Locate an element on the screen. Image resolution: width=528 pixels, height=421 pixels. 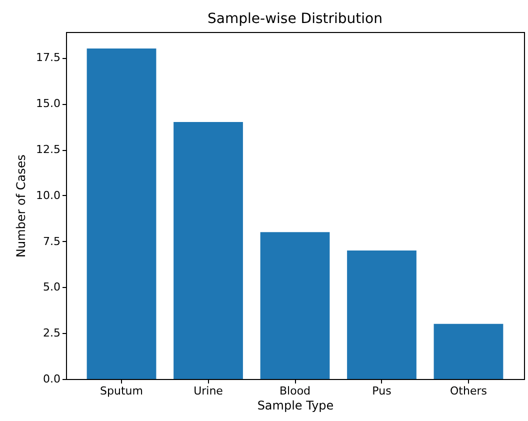
x-tick-label: Others is located at coordinates (469, 391).